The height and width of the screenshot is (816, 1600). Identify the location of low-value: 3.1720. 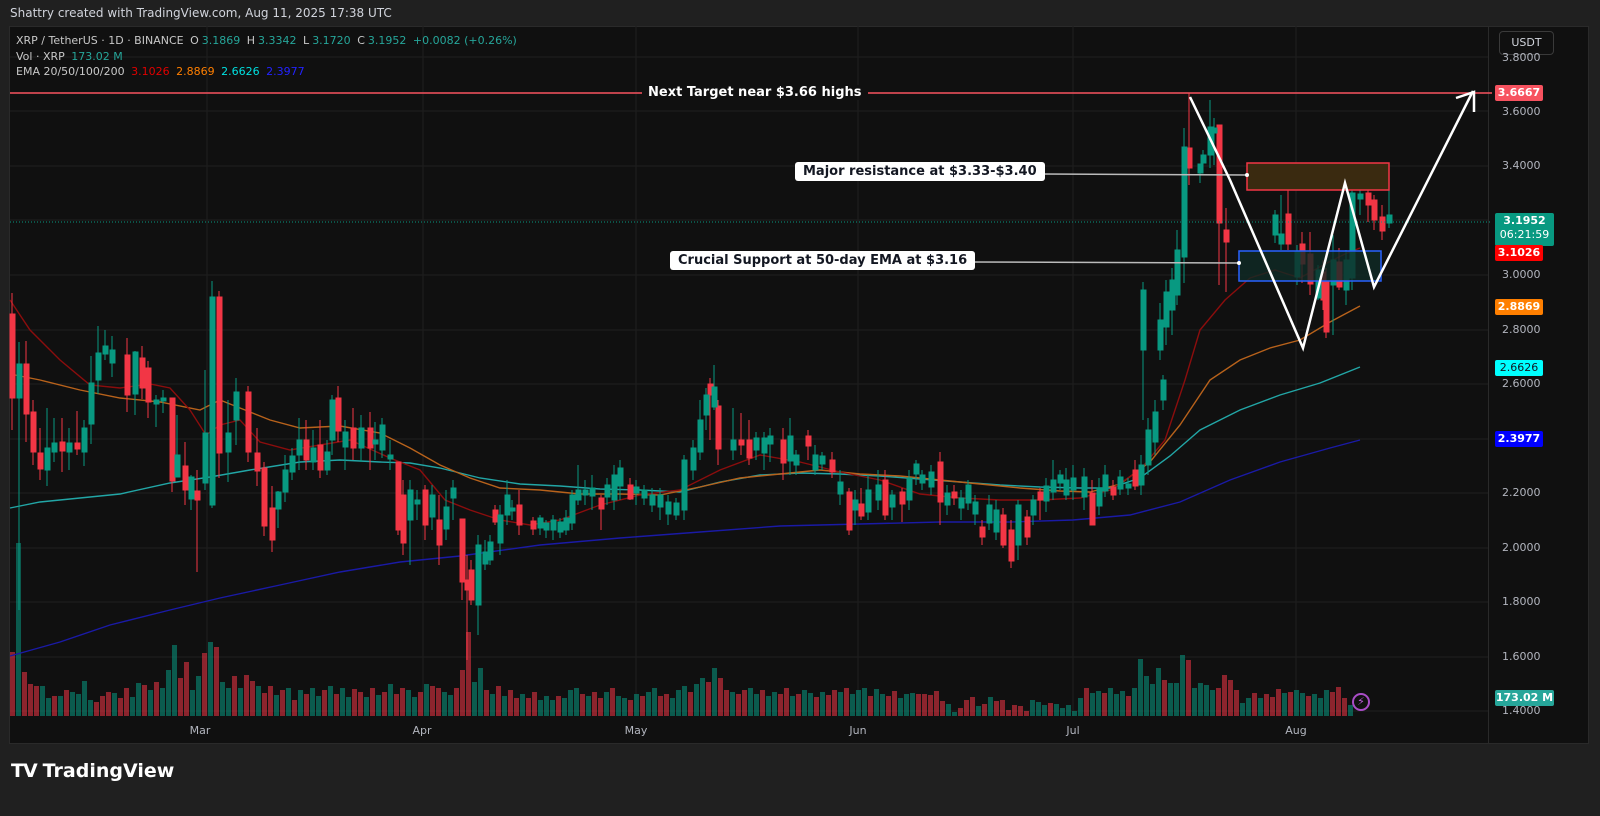
(331, 40).